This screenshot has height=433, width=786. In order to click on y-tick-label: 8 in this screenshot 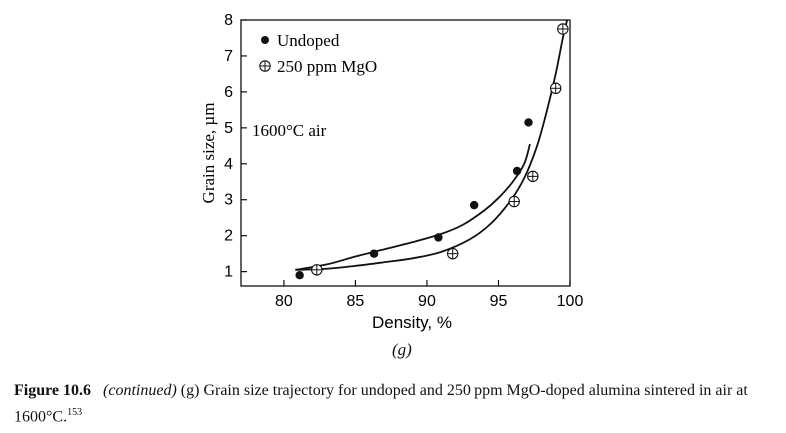, I will do `click(228, 20)`.